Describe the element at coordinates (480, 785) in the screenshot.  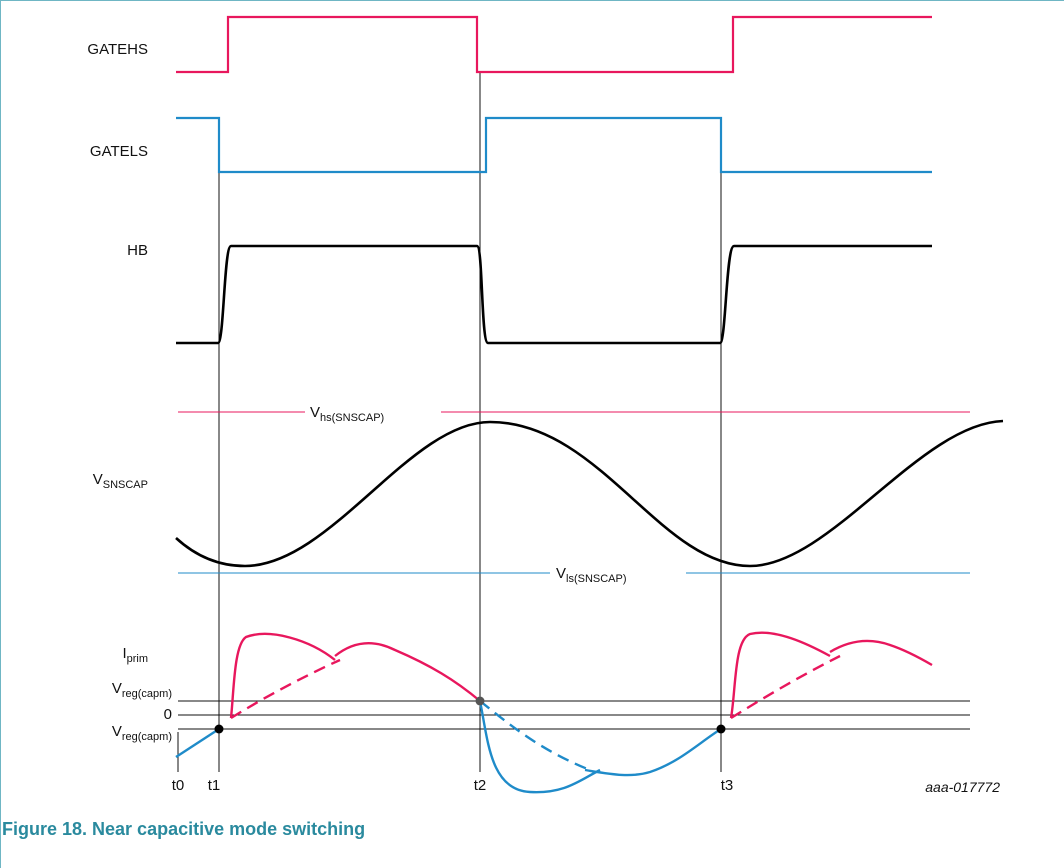
I see `time-label-t2: t2` at that location.